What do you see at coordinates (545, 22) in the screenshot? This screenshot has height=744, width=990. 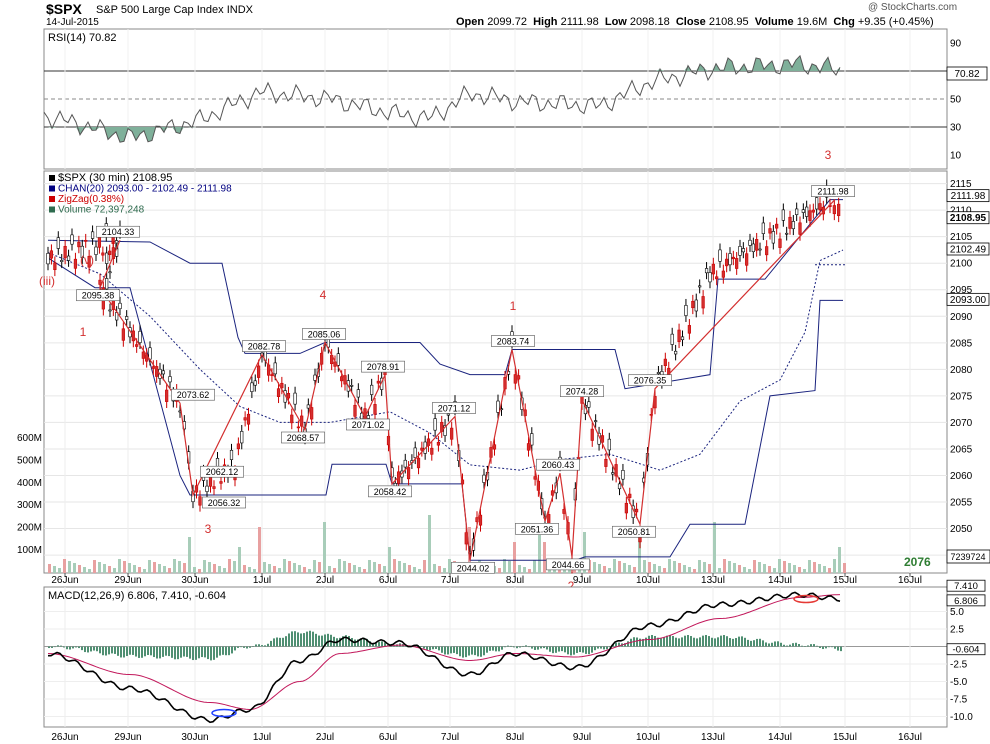 I see `high-label: High` at bounding box center [545, 22].